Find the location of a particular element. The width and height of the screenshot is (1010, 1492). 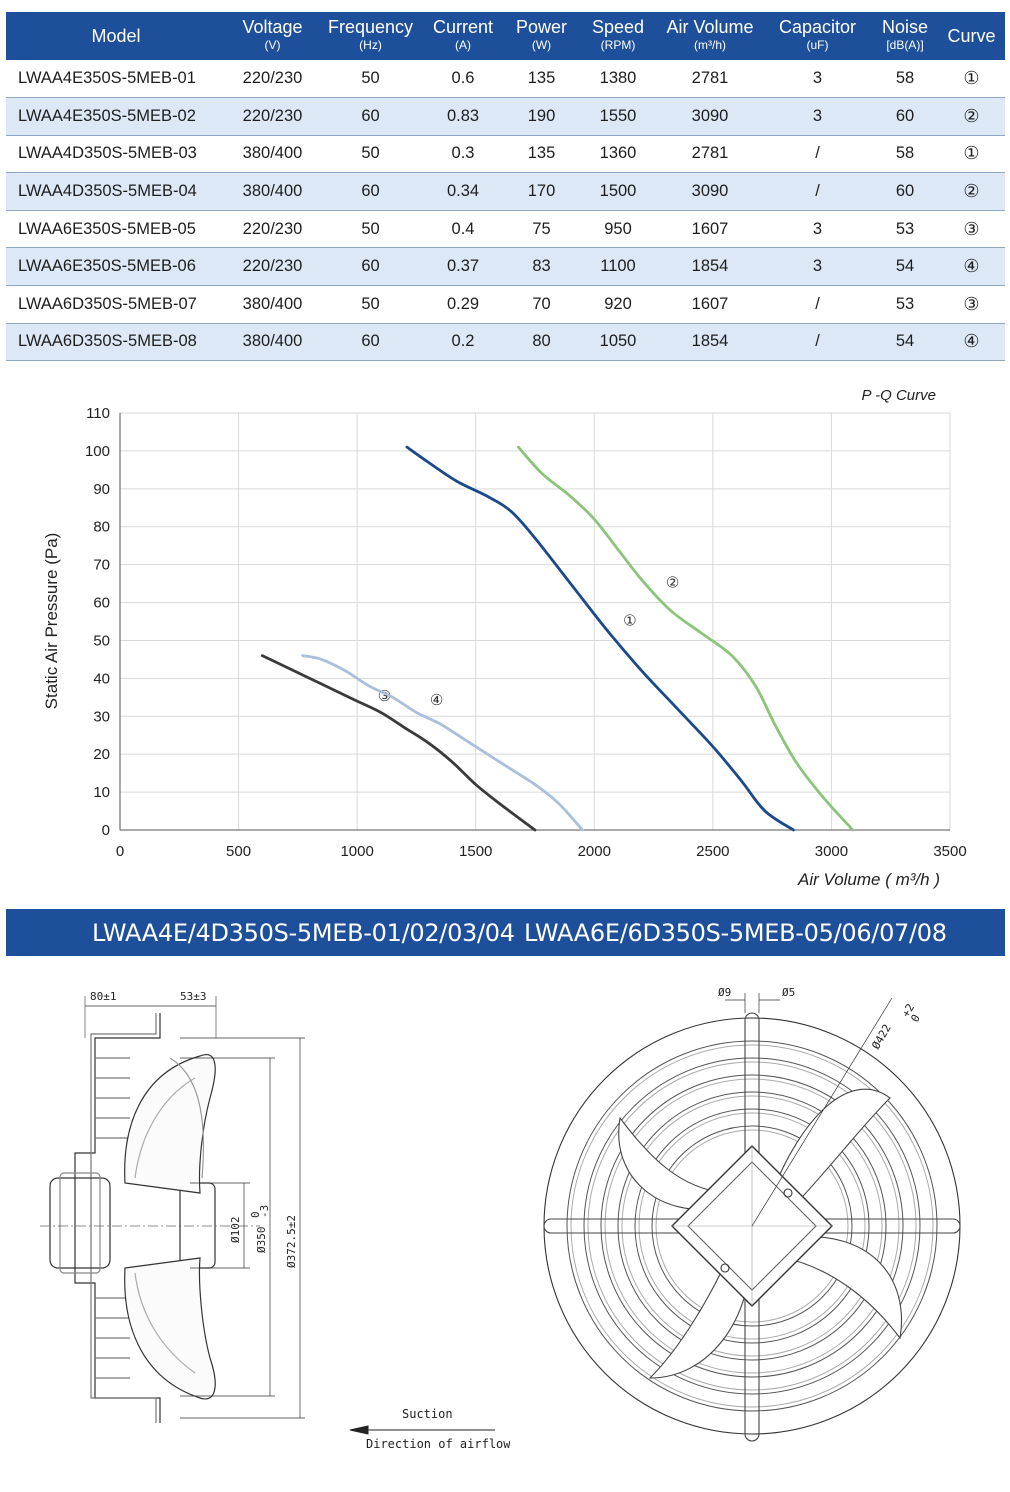

header-label: Curve is located at coordinates (971, 36).